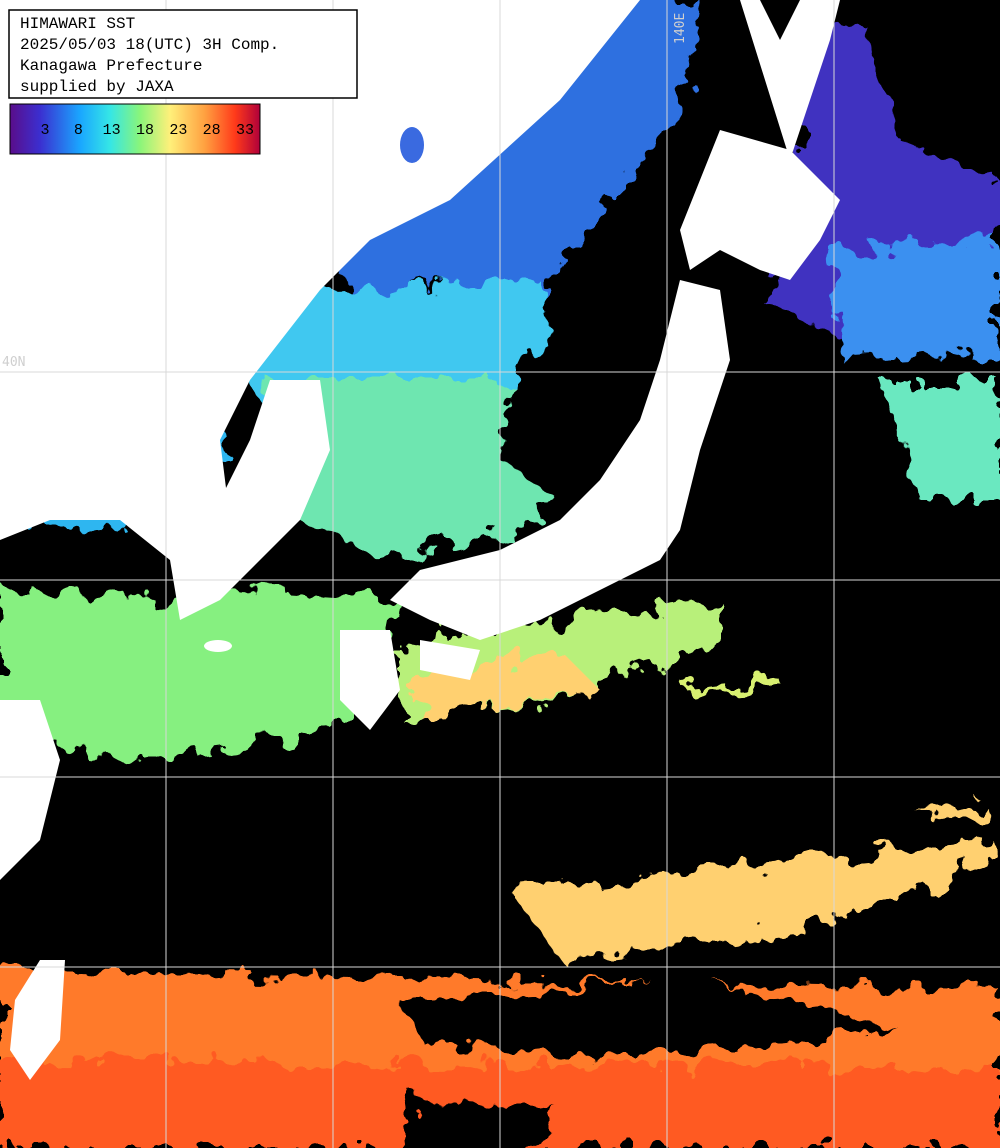 This screenshot has height=1148, width=1000. What do you see at coordinates (111, 66) in the screenshot?
I see `header-line: Kanagawa Prefecture` at bounding box center [111, 66].